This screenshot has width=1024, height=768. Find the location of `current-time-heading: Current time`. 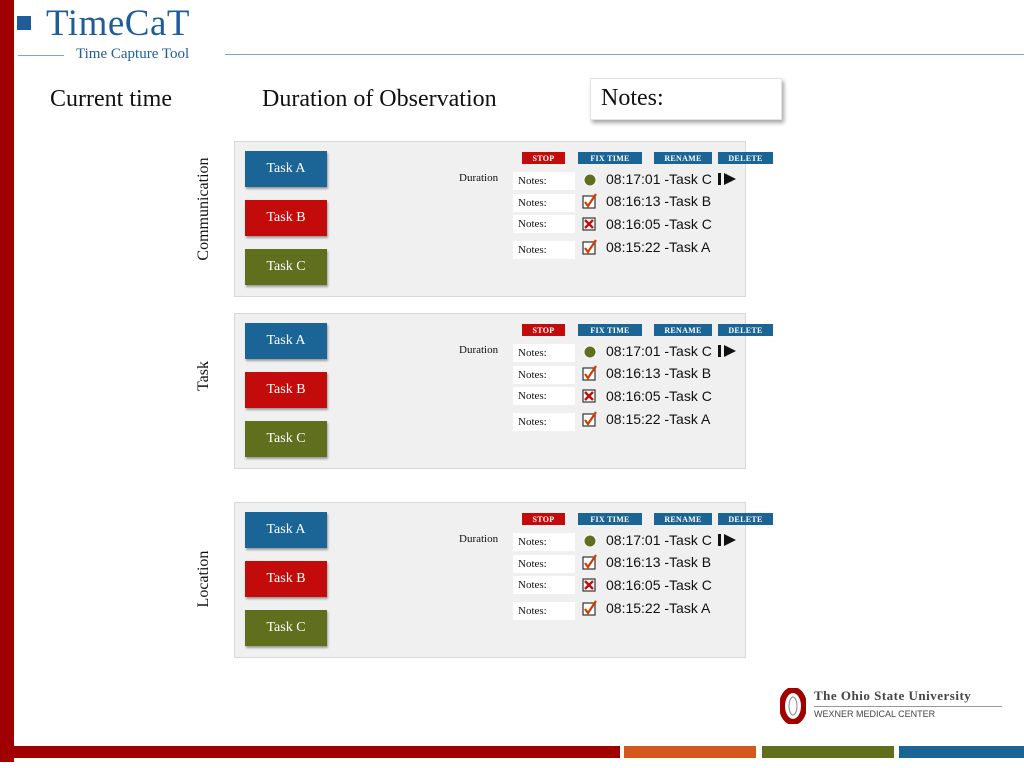

current-time-heading: Current time is located at coordinates (111, 99).